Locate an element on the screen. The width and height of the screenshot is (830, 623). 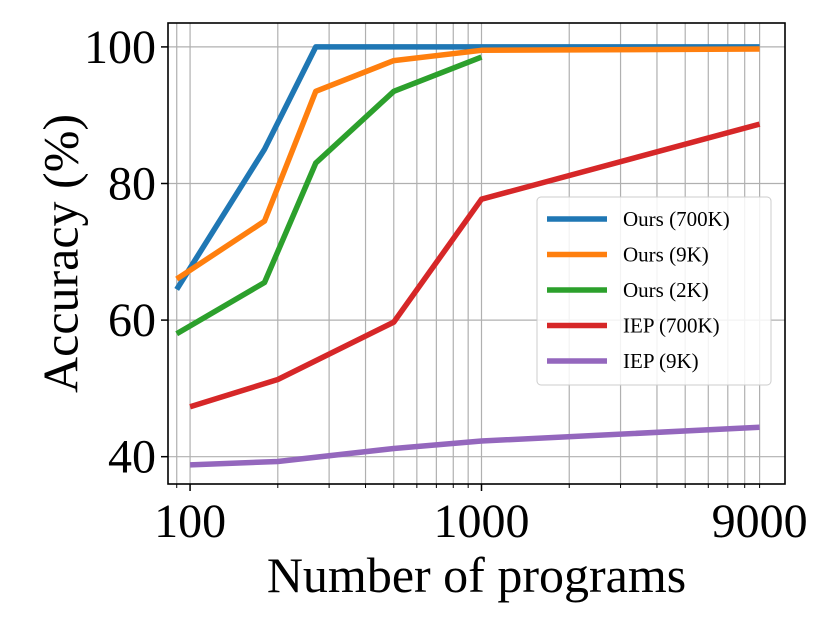
legend-label: Ours (9K) is located at coordinates (666, 255).